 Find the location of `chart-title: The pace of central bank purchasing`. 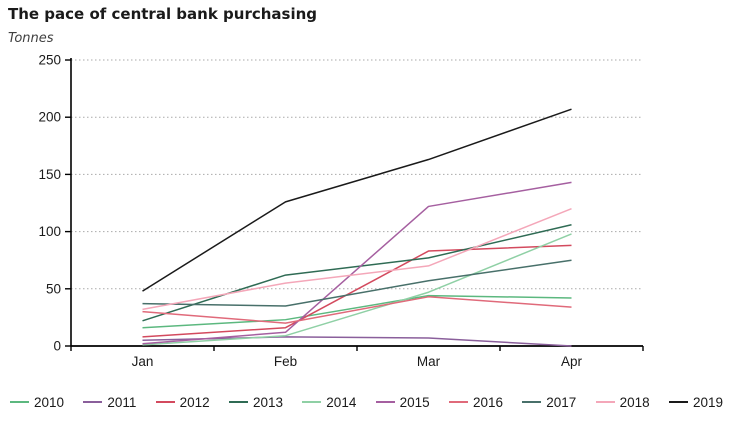

chart-title: The pace of central bank purchasing is located at coordinates (163, 14).